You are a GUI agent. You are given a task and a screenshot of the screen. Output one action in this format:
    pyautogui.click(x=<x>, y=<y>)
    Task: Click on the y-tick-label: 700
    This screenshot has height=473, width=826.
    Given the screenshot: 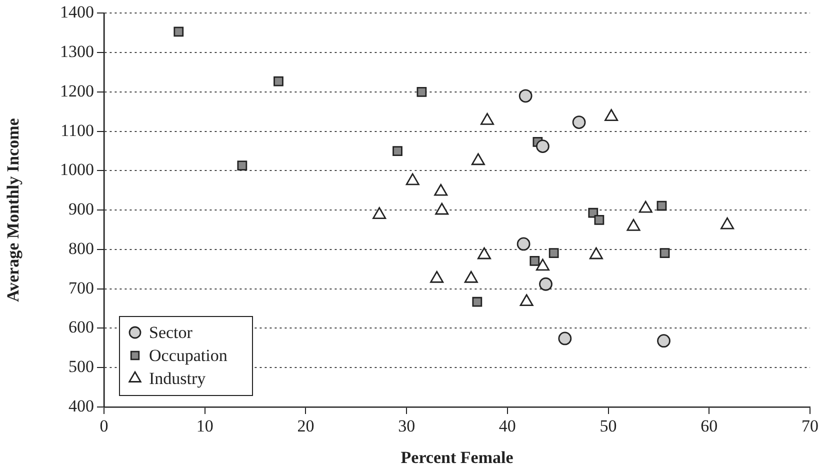 What is the action you would take?
    pyautogui.click(x=81, y=288)
    